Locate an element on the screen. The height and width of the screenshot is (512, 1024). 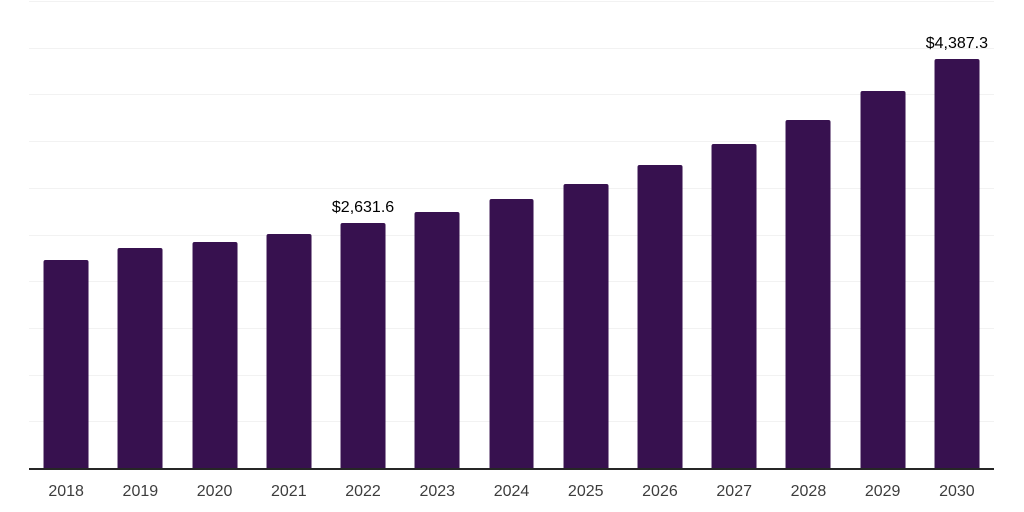
data-label-2030: $4,387.3 is located at coordinates (957, 44).